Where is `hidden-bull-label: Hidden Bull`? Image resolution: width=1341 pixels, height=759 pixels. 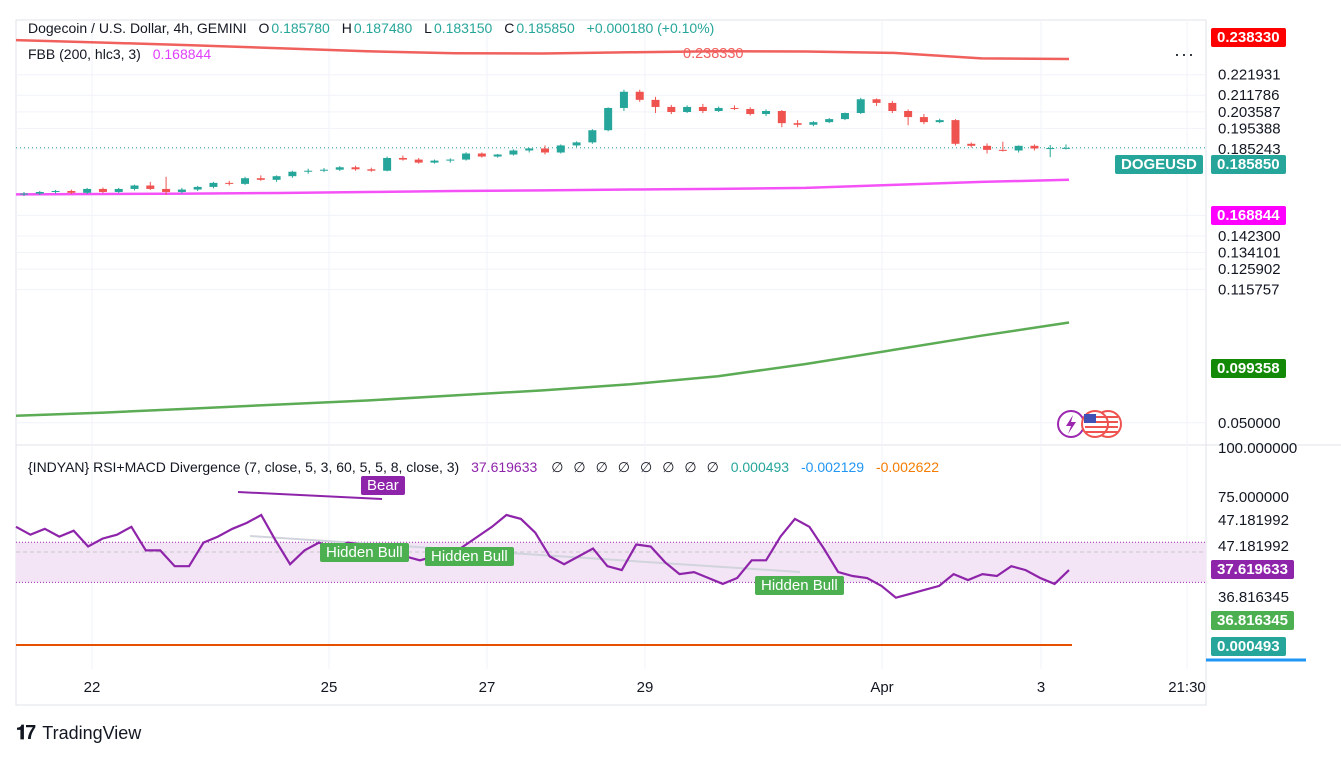
hidden-bull-label: Hidden Bull is located at coordinates (469, 556).